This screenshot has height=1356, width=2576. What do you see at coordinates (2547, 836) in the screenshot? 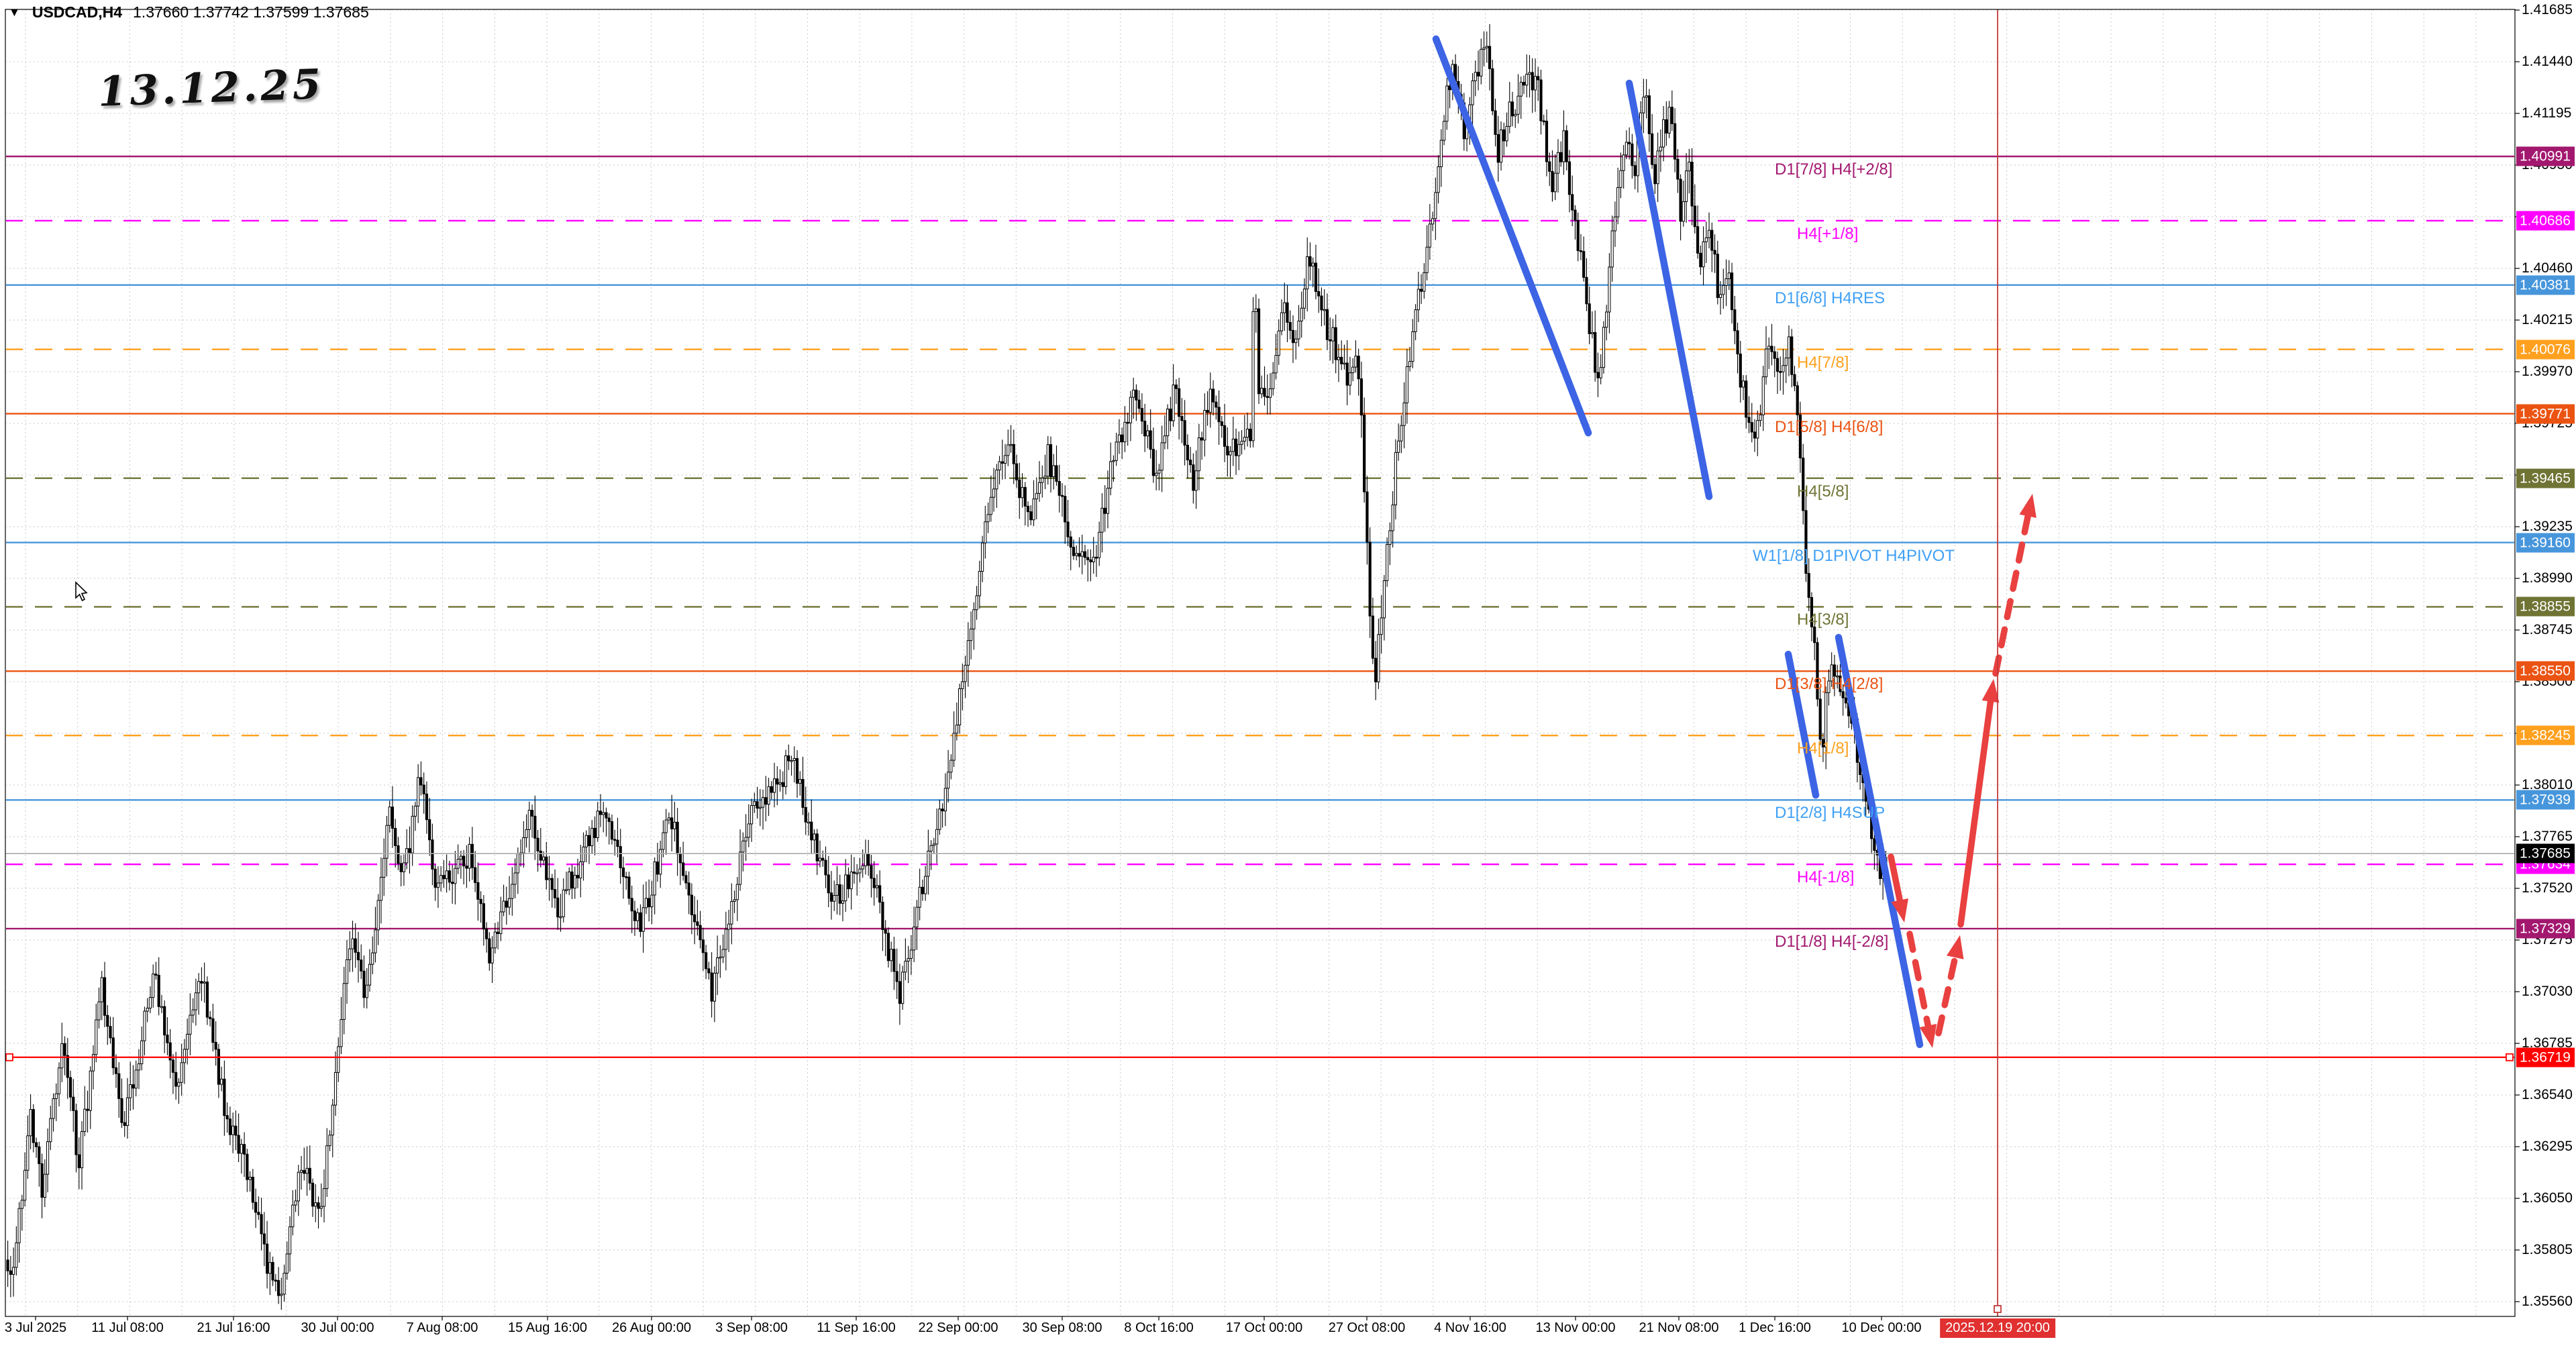
I see `price-axis-label: 1.37765` at bounding box center [2547, 836].